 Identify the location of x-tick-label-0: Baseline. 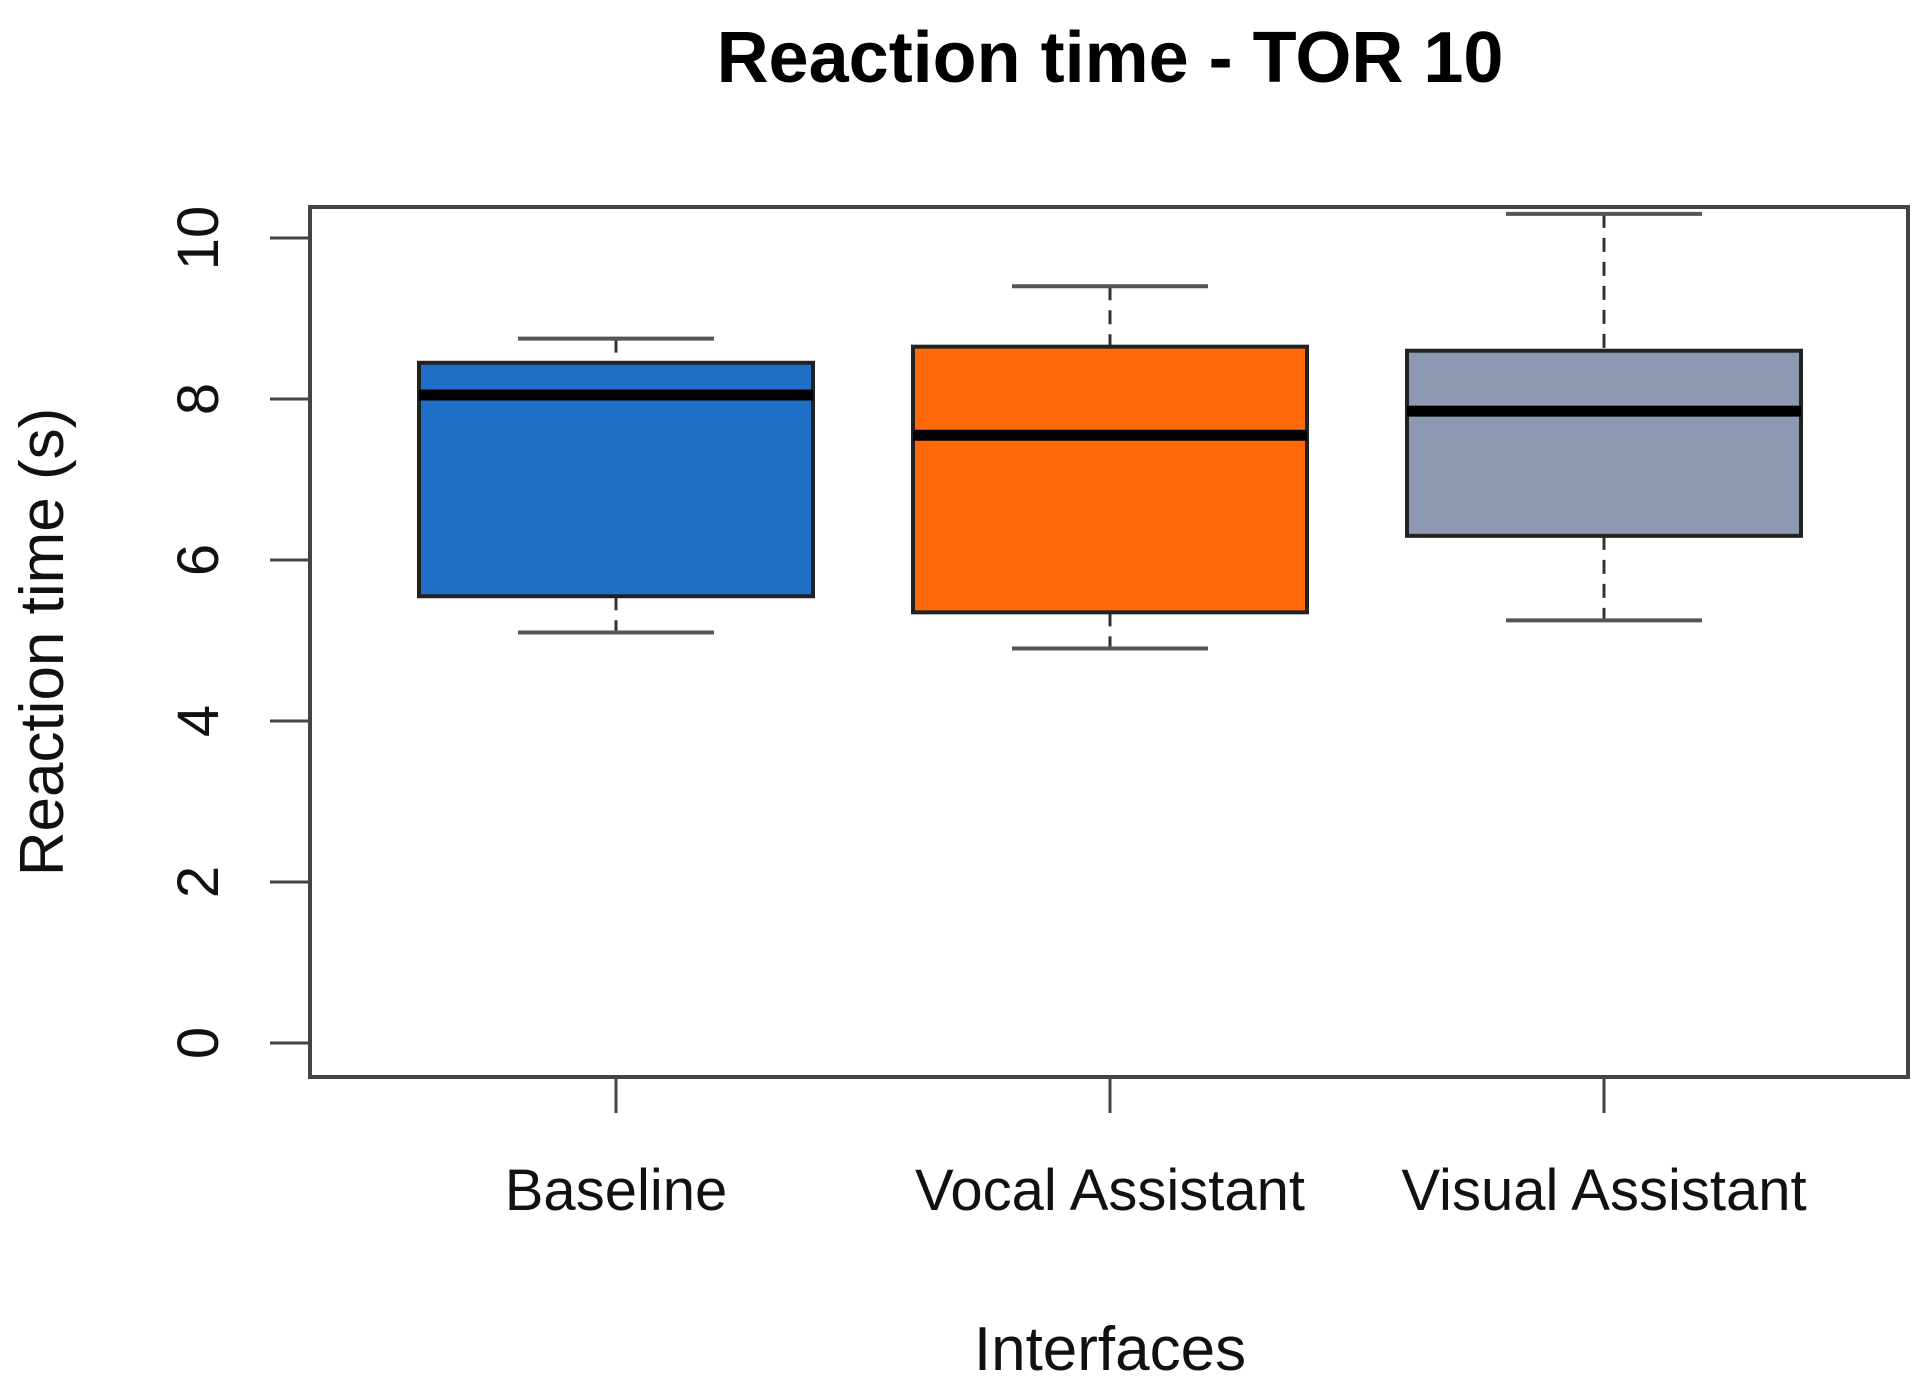
(616, 1190).